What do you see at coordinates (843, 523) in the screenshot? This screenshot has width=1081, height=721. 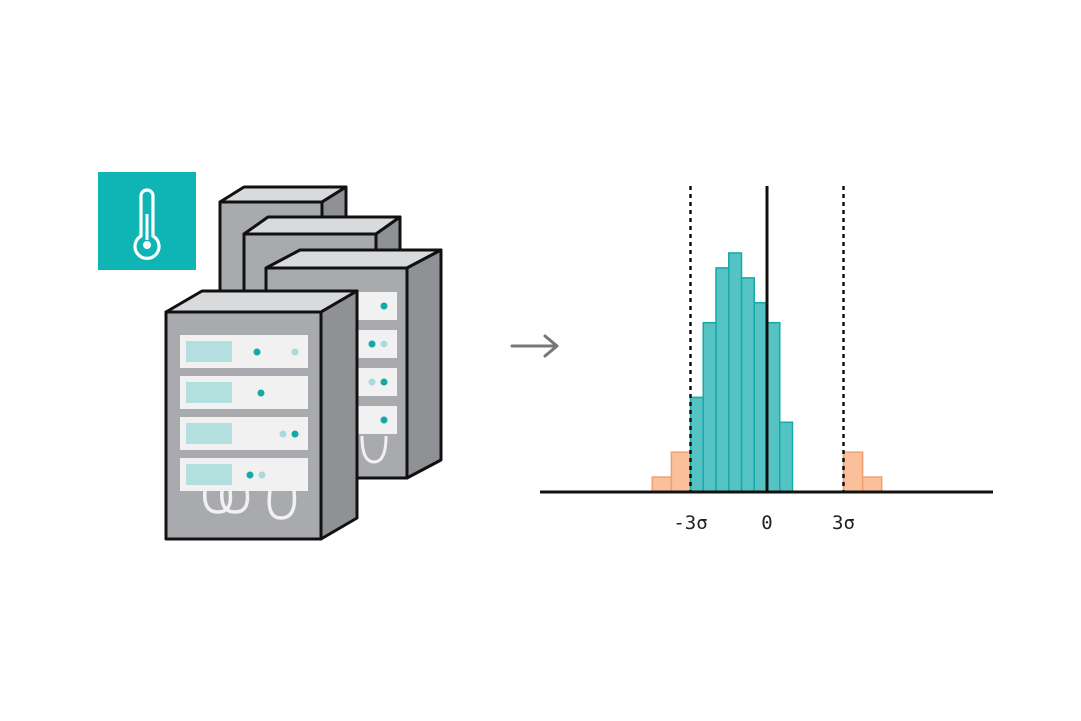 I see `x-tick-label: 3σ` at bounding box center [843, 523].